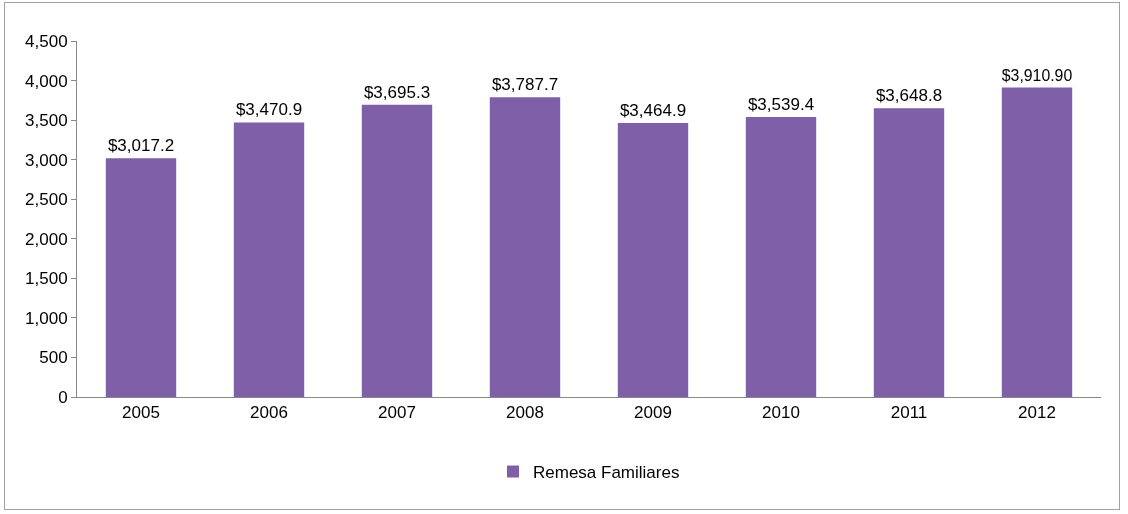 Image resolution: width=1128 pixels, height=514 pixels. I want to click on legend-label: Remesa Familiares, so click(606, 473).